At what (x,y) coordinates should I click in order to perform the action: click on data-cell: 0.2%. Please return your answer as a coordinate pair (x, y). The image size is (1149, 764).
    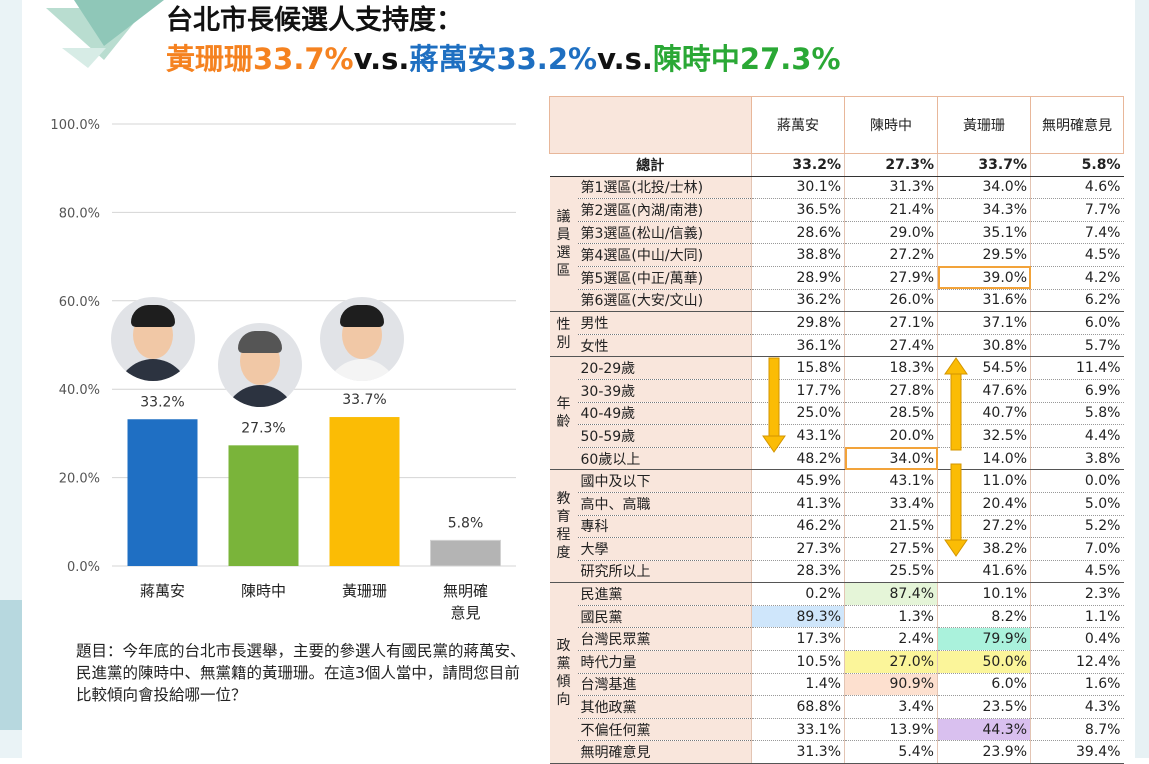
    Looking at the image, I should click on (798, 594).